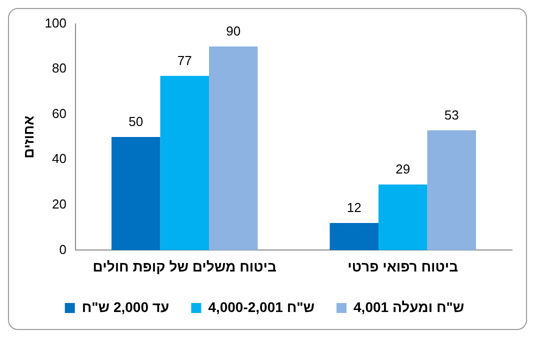 Image resolution: width=537 pixels, height=340 pixels. What do you see at coordinates (261, 306) in the screenshot?
I see `legend-label: 4,000-2,001 ש"ח` at bounding box center [261, 306].